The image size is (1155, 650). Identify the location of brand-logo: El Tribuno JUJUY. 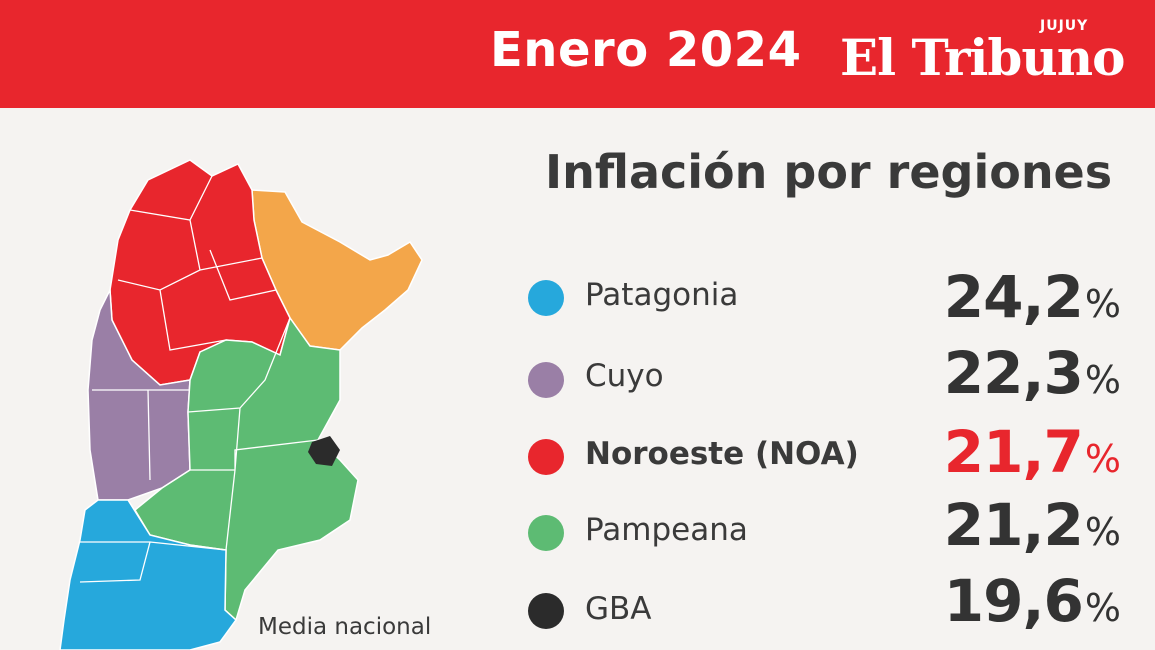
(990, 54).